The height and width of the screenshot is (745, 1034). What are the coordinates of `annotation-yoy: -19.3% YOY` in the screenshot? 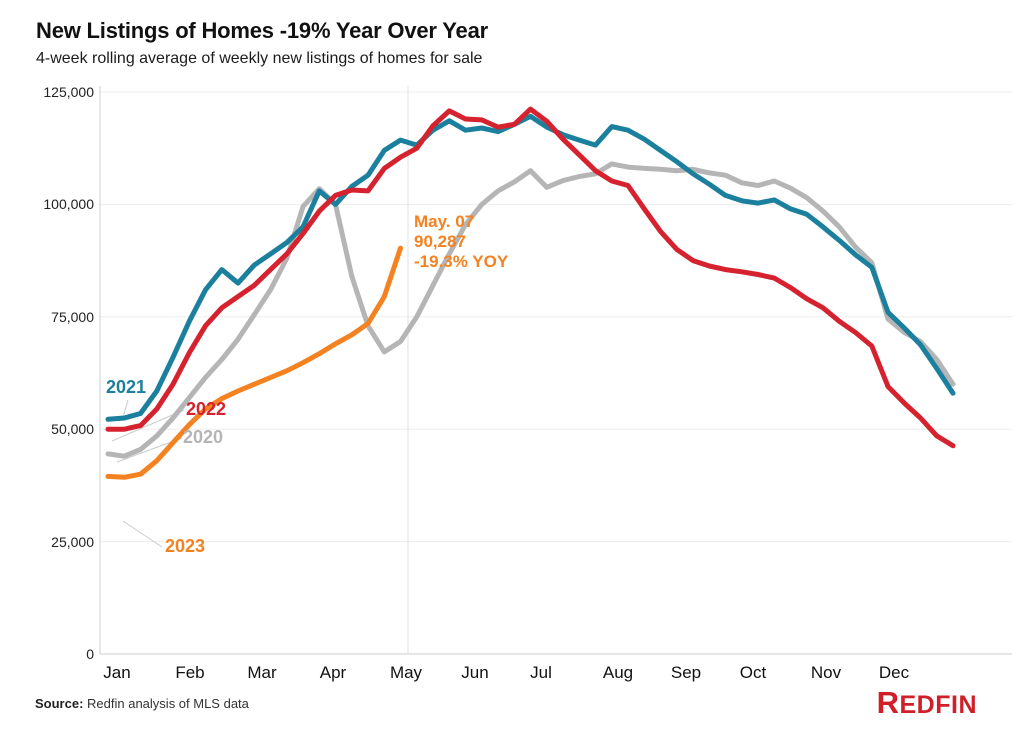 It's located at (461, 261).